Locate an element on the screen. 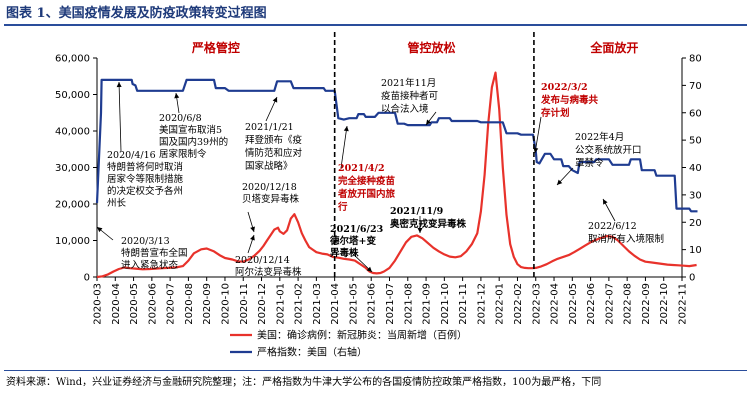 The height and width of the screenshot is (410, 751). annotation-line: 完全接种疫苗 is located at coordinates (367, 181).